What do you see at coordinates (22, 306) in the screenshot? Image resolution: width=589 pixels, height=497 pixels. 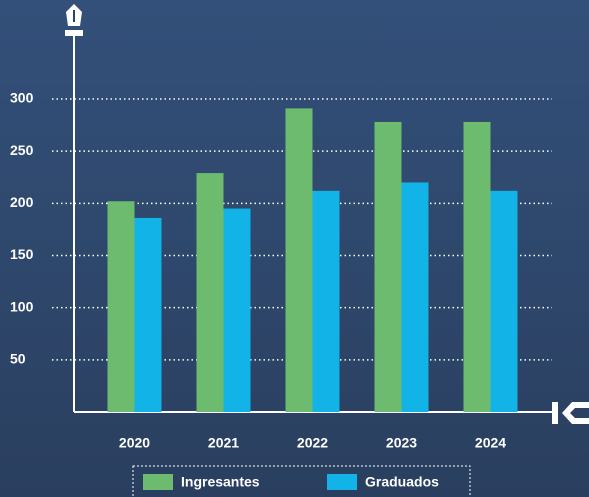 I see `y-tick-label: 100` at bounding box center [22, 306].